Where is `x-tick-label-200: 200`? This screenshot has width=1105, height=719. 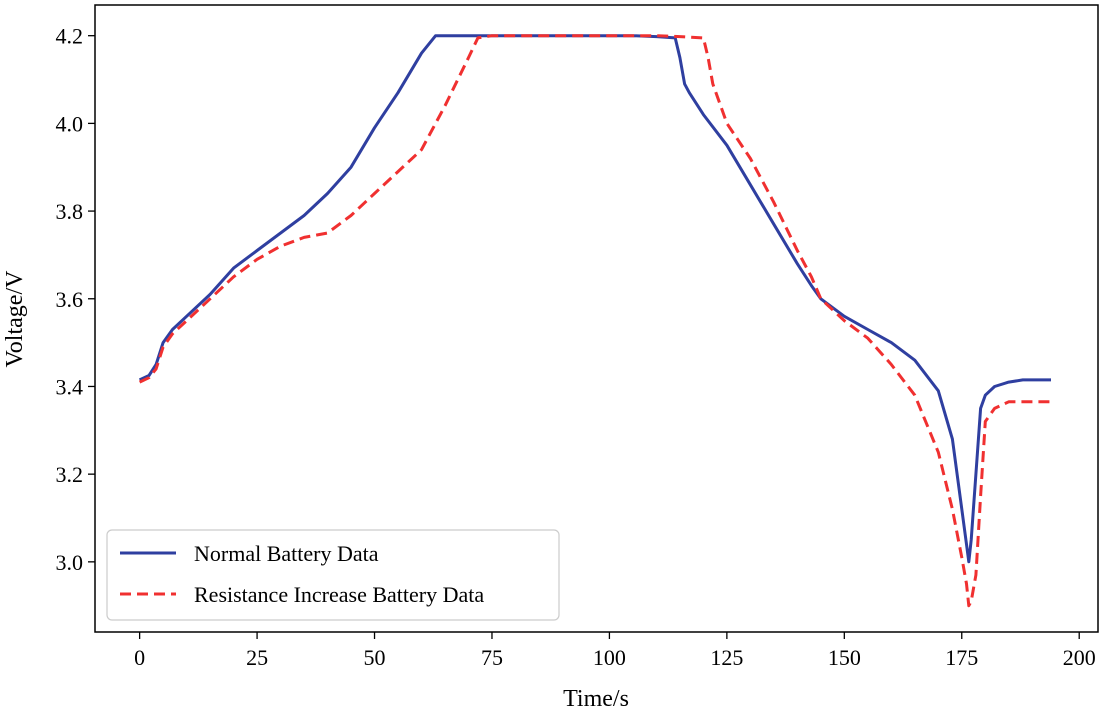 x-tick-label-200: 200 is located at coordinates (1079, 657).